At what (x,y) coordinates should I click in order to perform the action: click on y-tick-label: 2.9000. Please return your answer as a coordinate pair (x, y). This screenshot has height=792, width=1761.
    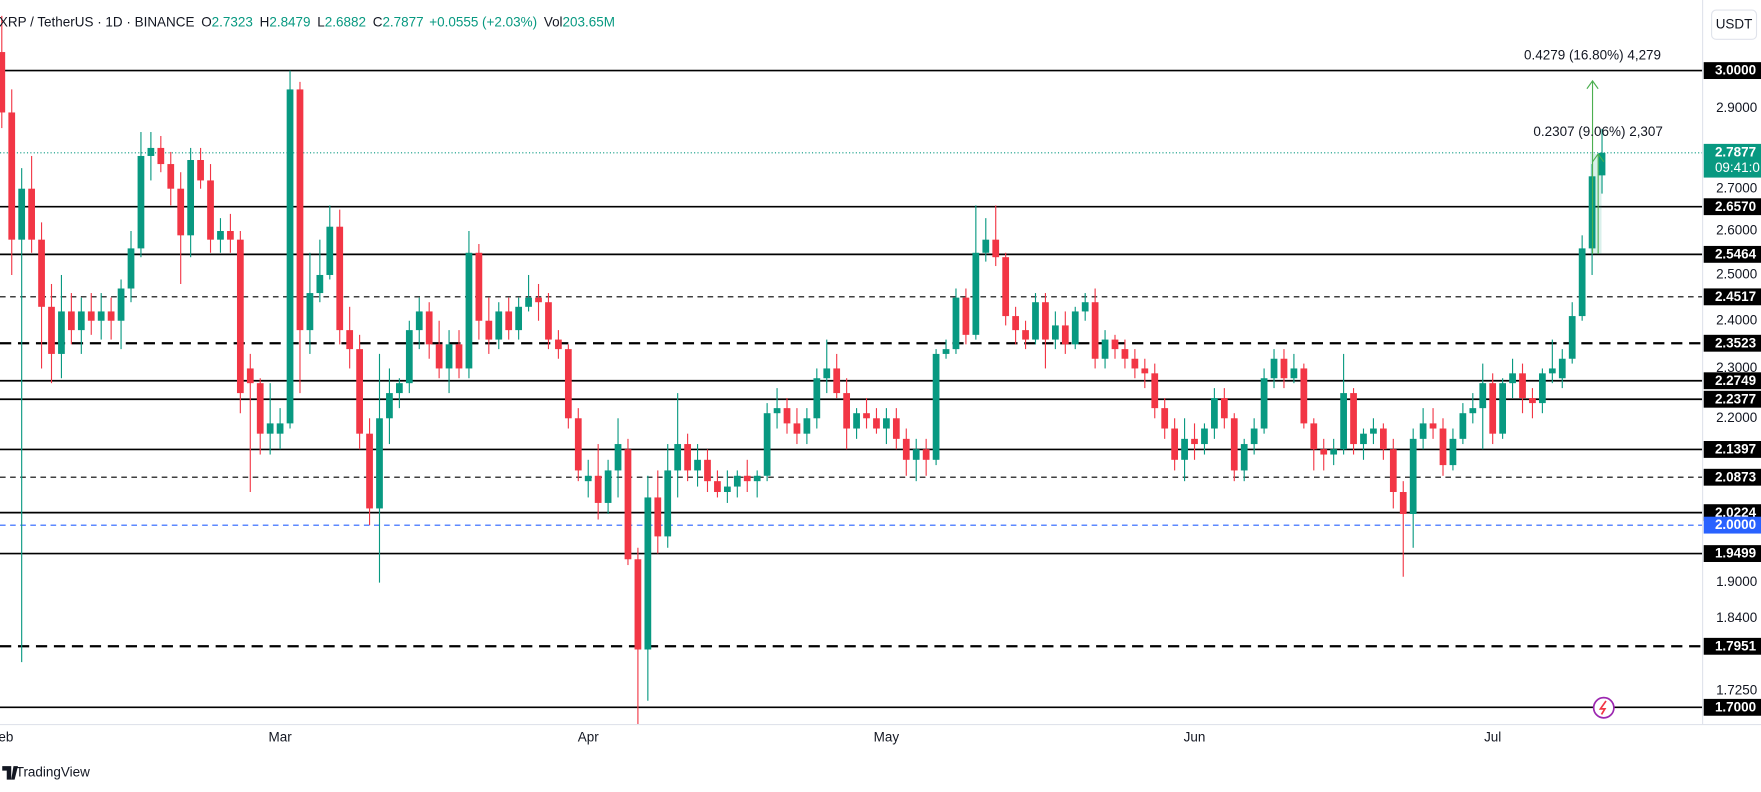
    Looking at the image, I should click on (1736, 107).